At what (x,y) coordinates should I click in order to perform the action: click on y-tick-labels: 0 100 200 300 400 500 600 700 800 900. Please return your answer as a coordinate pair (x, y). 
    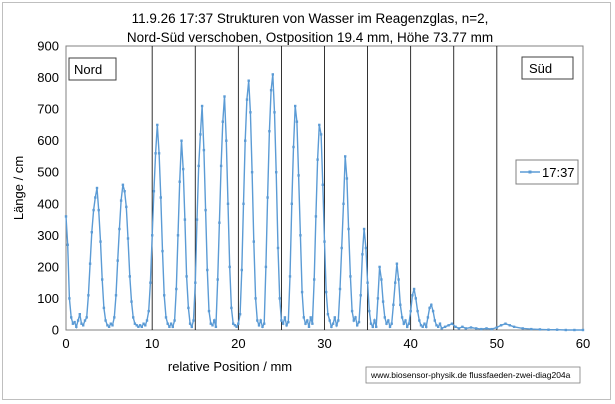
    Looking at the image, I should click on (48, 188).